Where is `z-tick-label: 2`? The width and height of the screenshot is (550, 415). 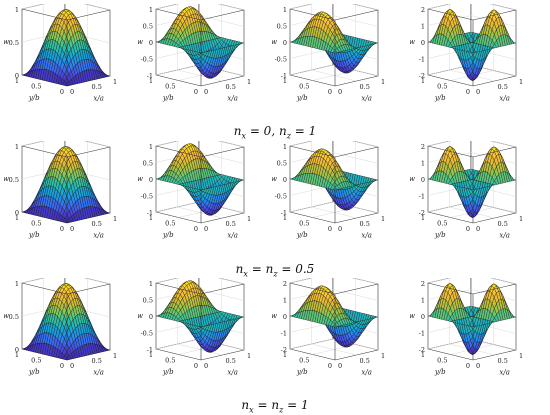
z-tick-label: 2 is located at coordinates (423, 147).